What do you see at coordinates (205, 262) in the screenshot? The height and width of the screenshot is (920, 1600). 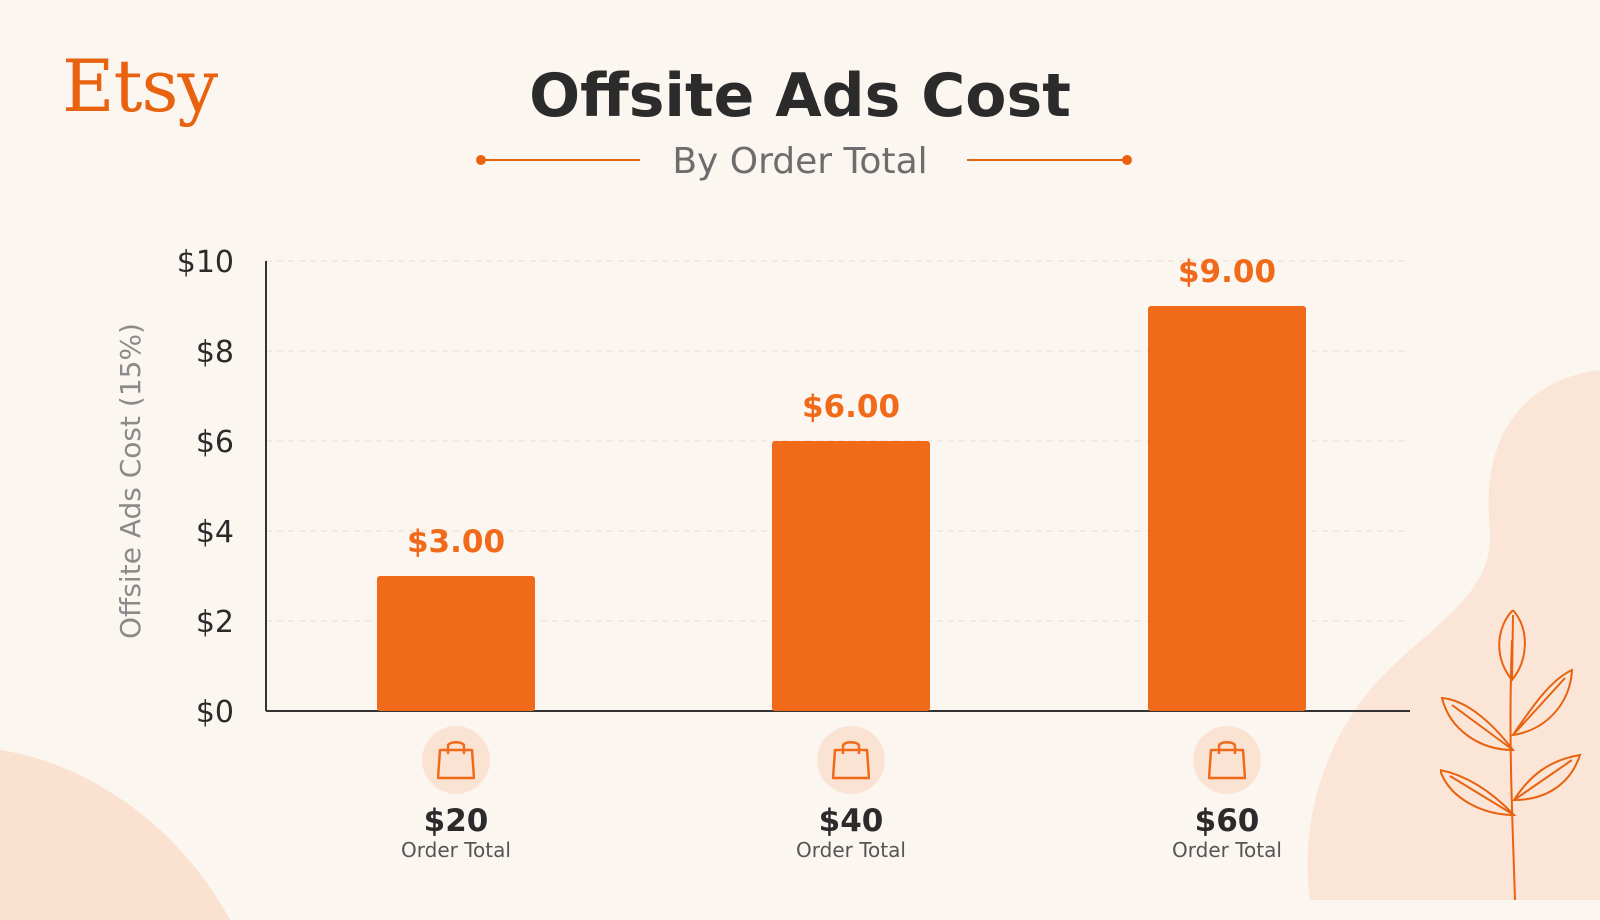 I see `y-tick-label: $10` at bounding box center [205, 262].